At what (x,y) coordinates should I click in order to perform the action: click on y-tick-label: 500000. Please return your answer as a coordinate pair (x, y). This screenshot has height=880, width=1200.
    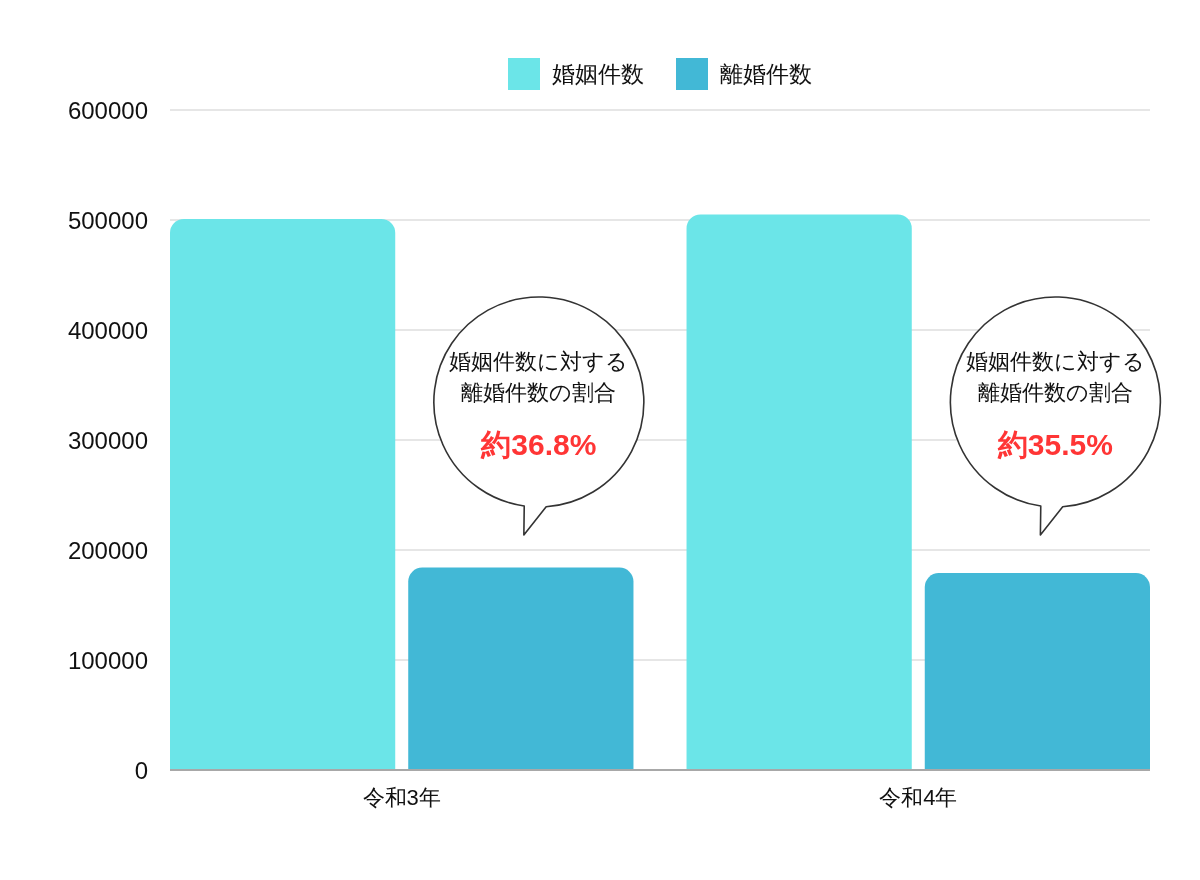
    Looking at the image, I should click on (107, 220).